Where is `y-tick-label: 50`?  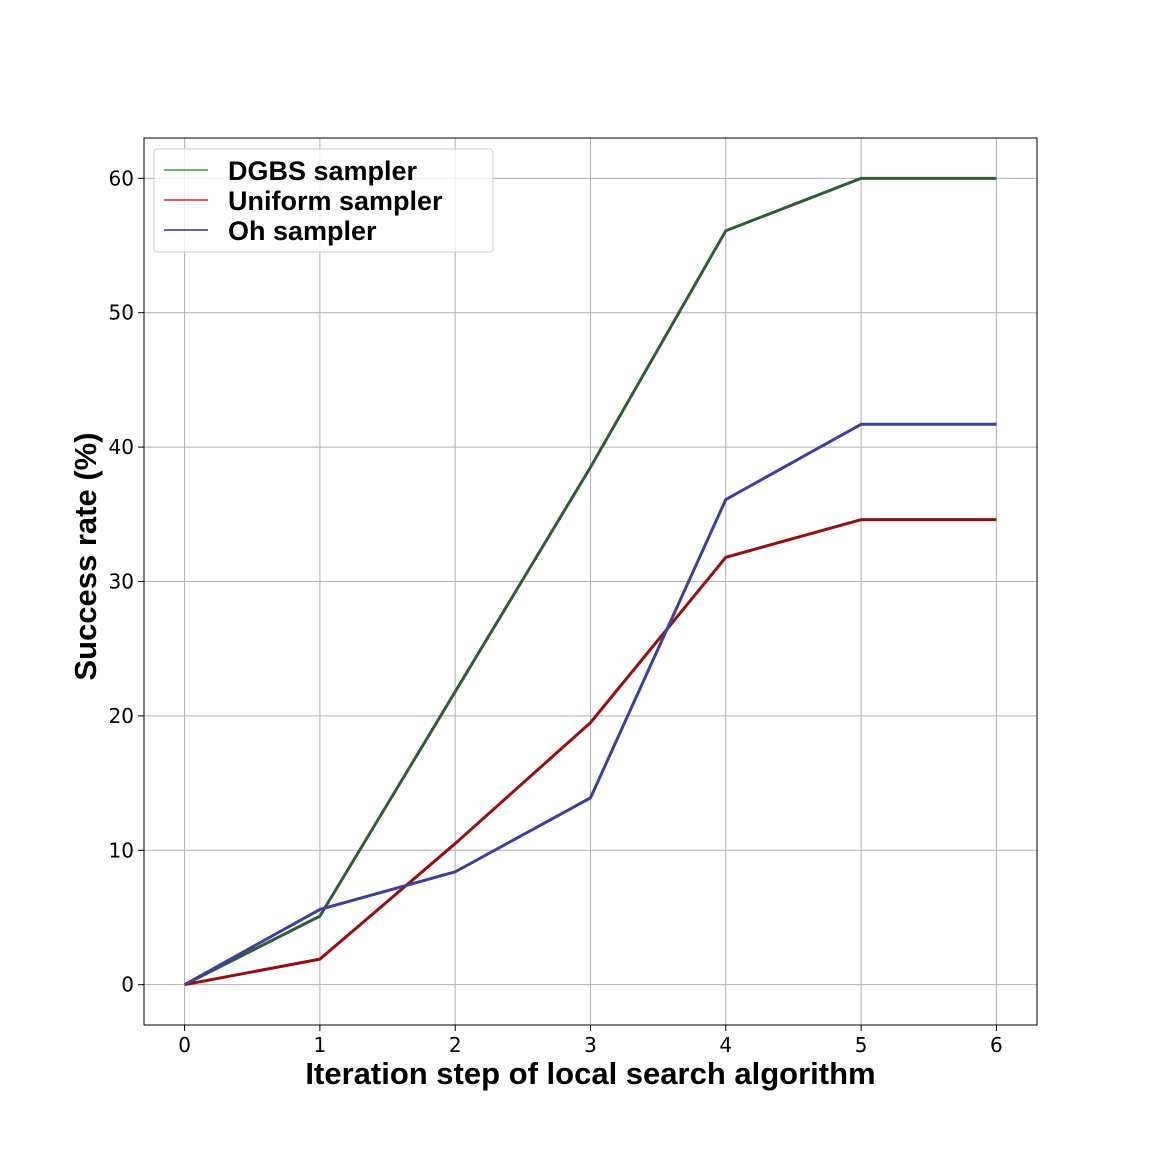
y-tick-label: 50 is located at coordinates (121, 313).